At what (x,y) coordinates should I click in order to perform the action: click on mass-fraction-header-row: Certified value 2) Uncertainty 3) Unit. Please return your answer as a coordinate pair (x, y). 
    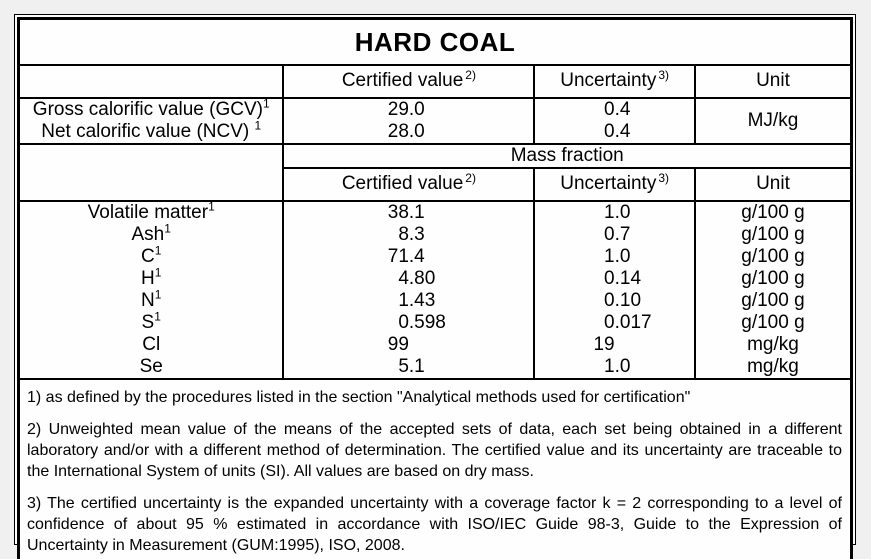
    Looking at the image, I should click on (435, 184).